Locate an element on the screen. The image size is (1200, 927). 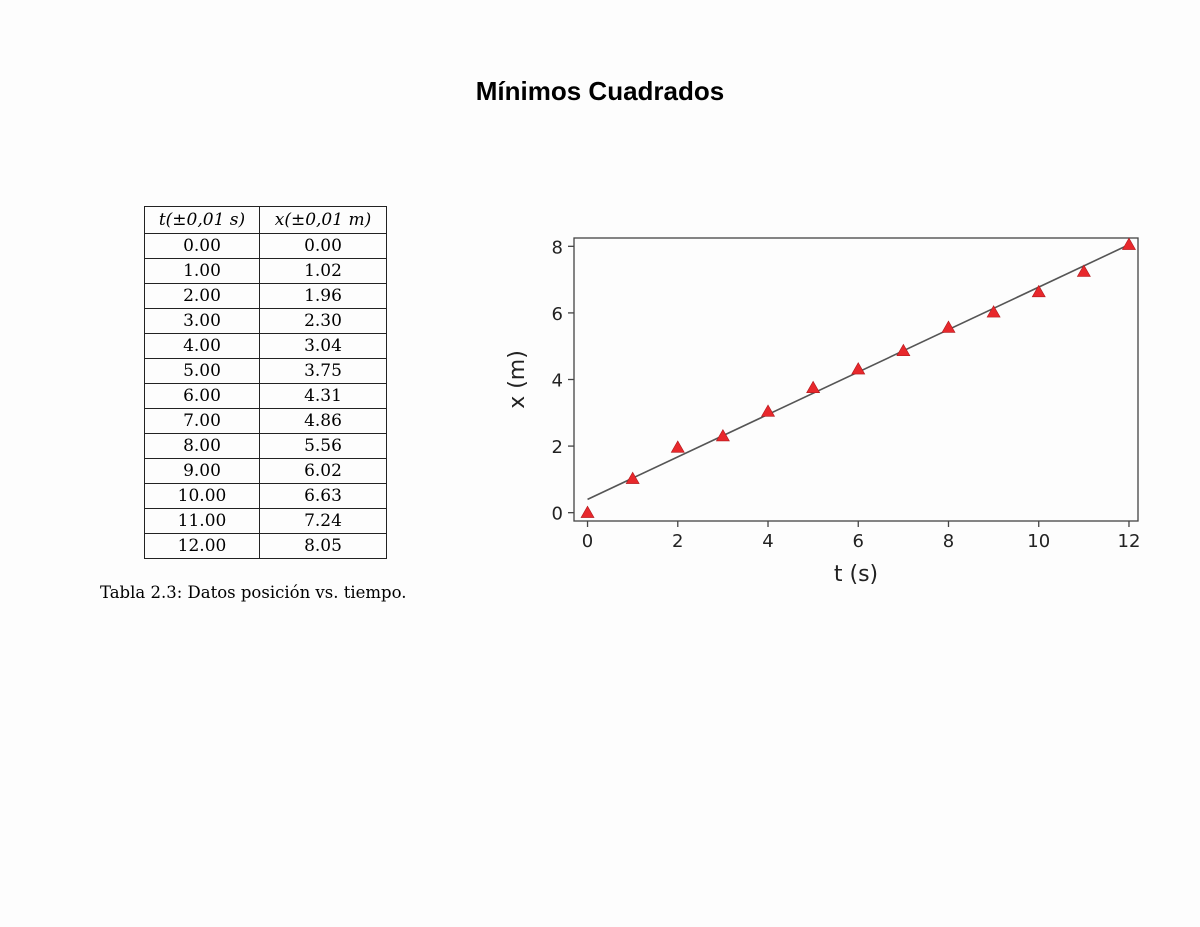
table-row: 7.00 4.86 is located at coordinates (265, 421).